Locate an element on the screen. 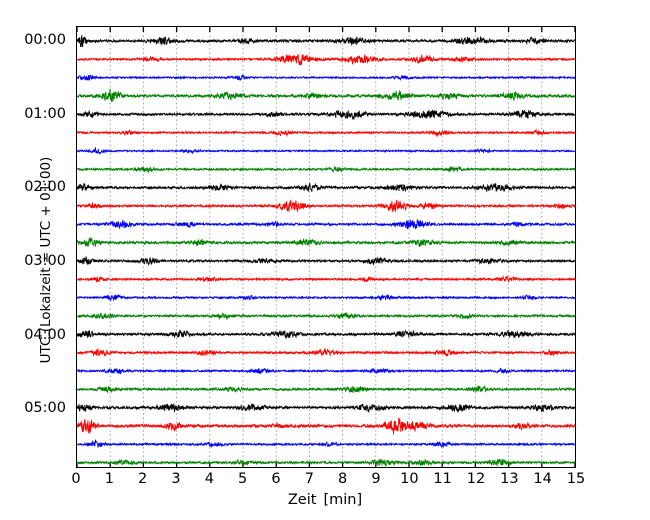  x-tick-label: 9 is located at coordinates (376, 479).